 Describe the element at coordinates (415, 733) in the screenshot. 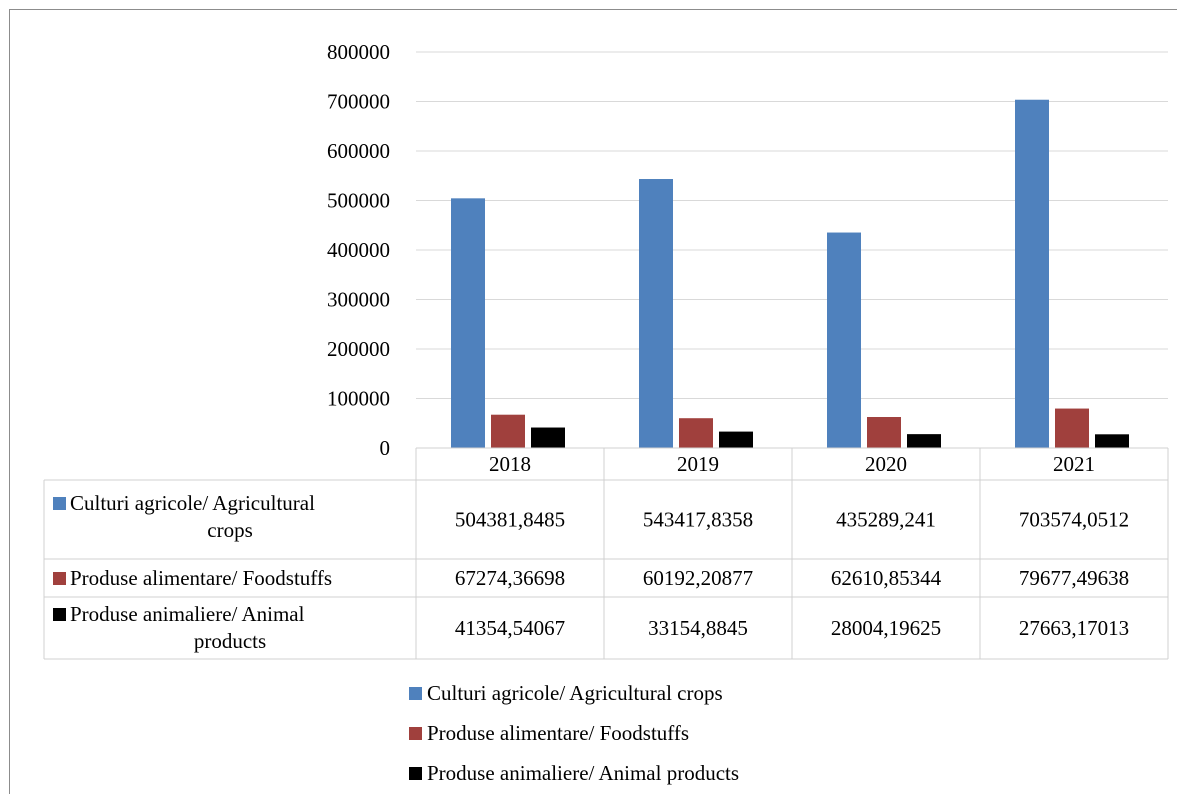

I see `legend-swatch-foodstuffs` at that location.